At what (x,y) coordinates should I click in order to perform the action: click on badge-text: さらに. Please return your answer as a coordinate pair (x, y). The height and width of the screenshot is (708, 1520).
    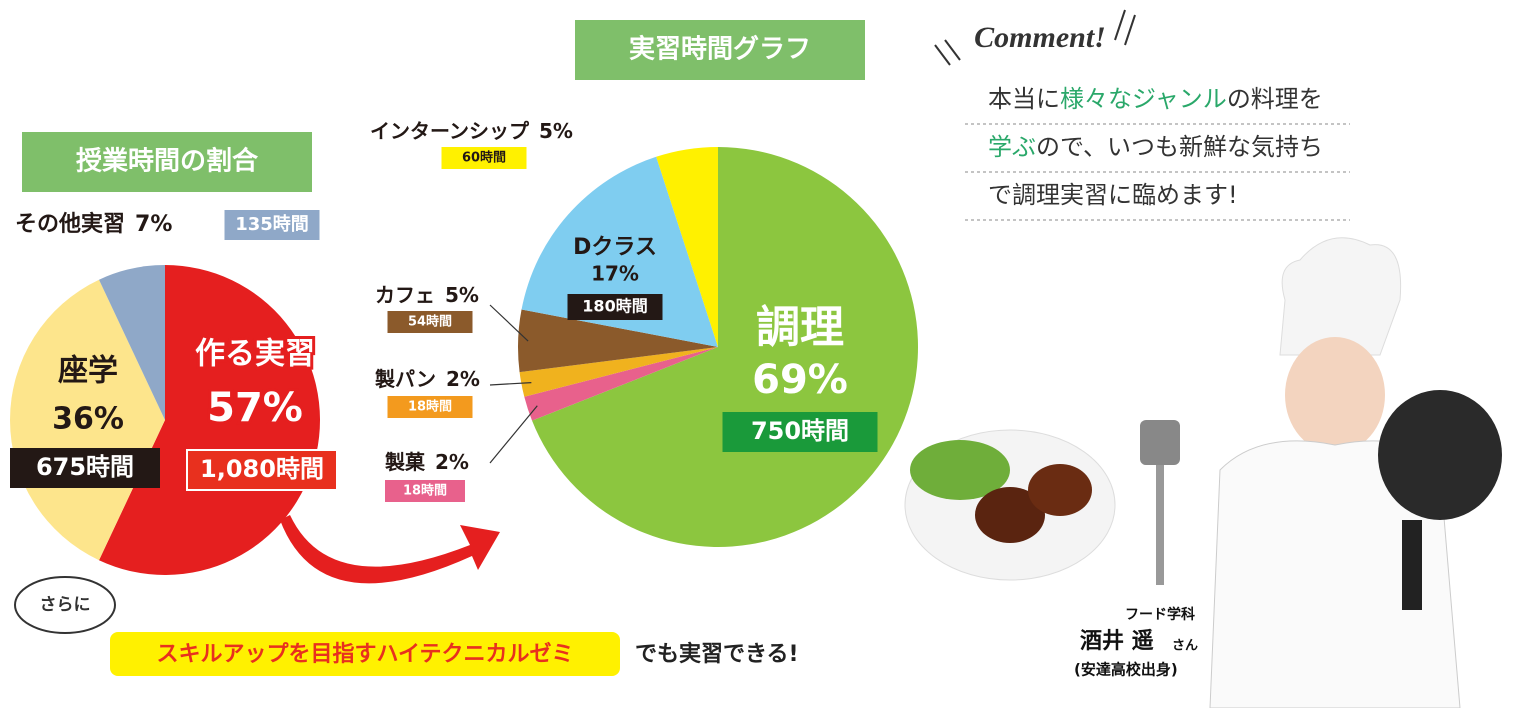
    Looking at the image, I should click on (65, 605).